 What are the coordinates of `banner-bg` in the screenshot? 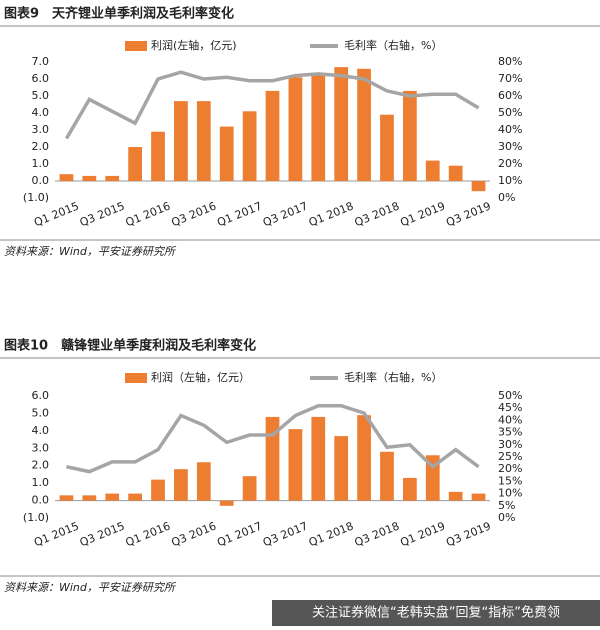 It's located at (436, 613).